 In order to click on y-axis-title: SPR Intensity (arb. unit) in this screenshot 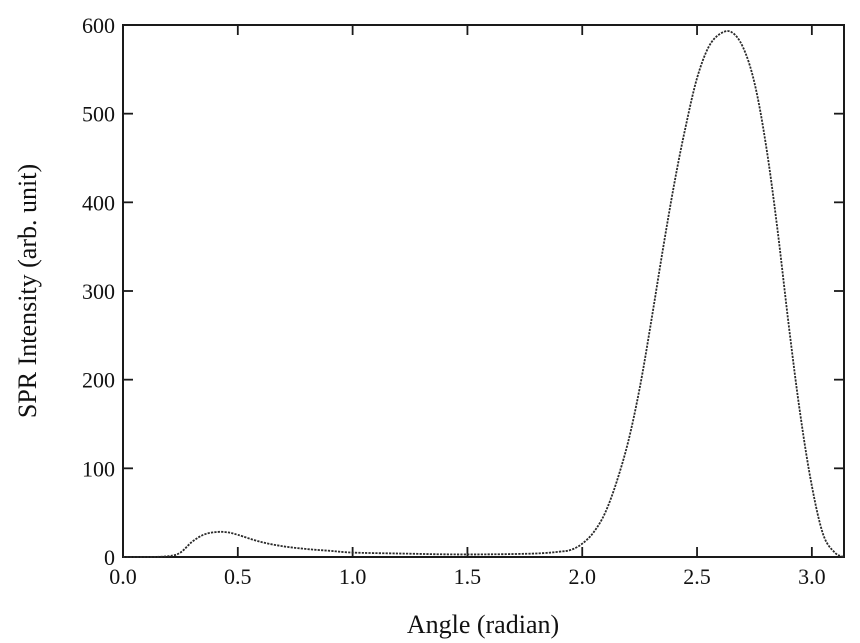, I will do `click(27, 291)`.